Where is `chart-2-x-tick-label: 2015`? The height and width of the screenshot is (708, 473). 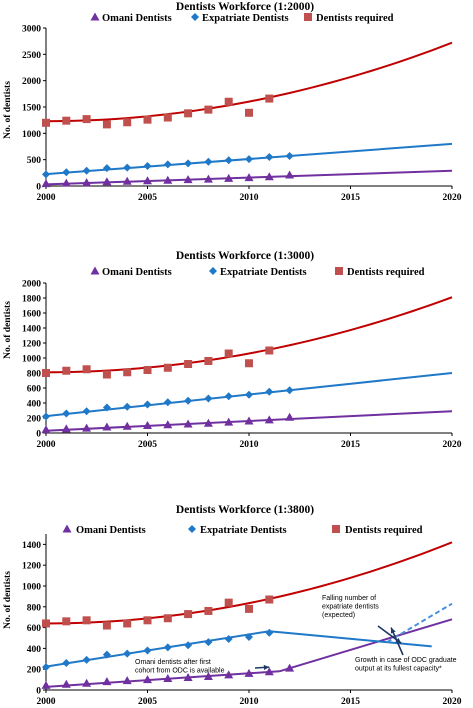 chart-2-x-tick-label: 2015 is located at coordinates (350, 445).